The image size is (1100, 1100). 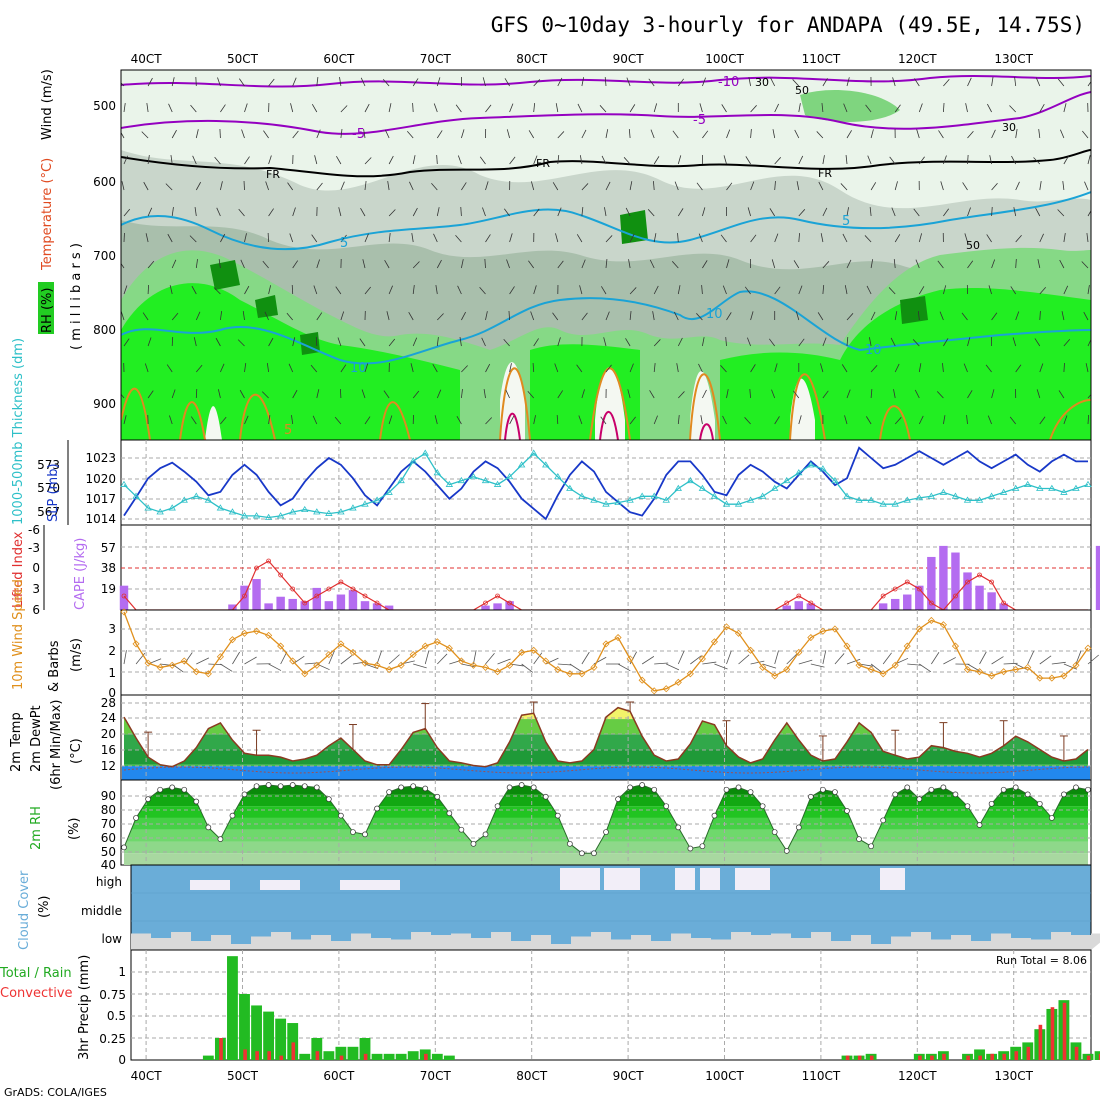 What do you see at coordinates (973, 245) in the screenshot?
I see `contour-label: 50` at bounding box center [973, 245].